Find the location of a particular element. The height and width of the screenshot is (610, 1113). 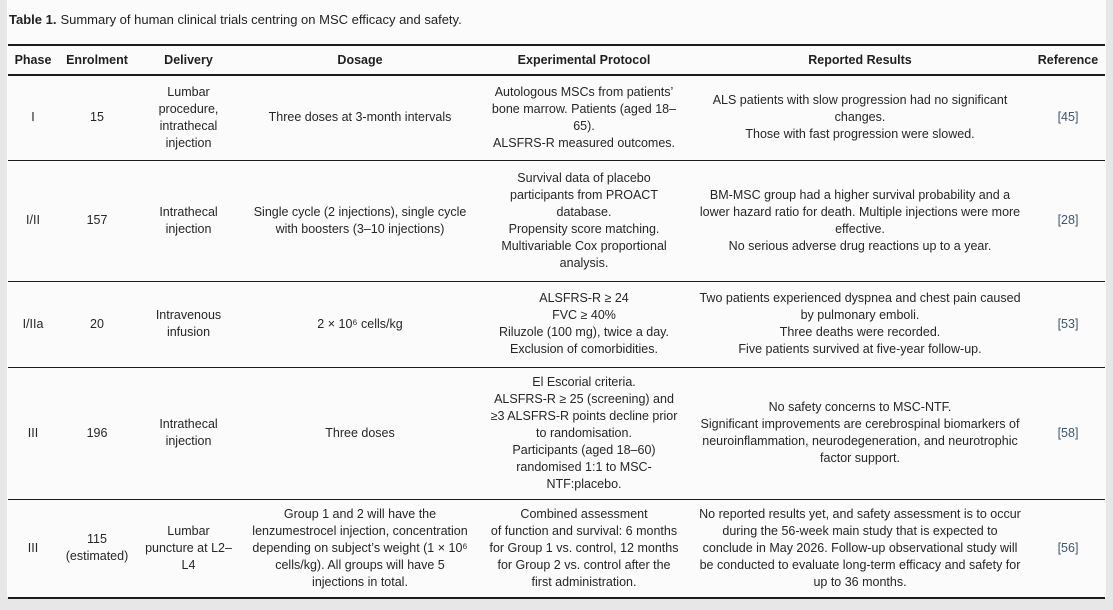

cell-reference: [58] is located at coordinates (1068, 433).